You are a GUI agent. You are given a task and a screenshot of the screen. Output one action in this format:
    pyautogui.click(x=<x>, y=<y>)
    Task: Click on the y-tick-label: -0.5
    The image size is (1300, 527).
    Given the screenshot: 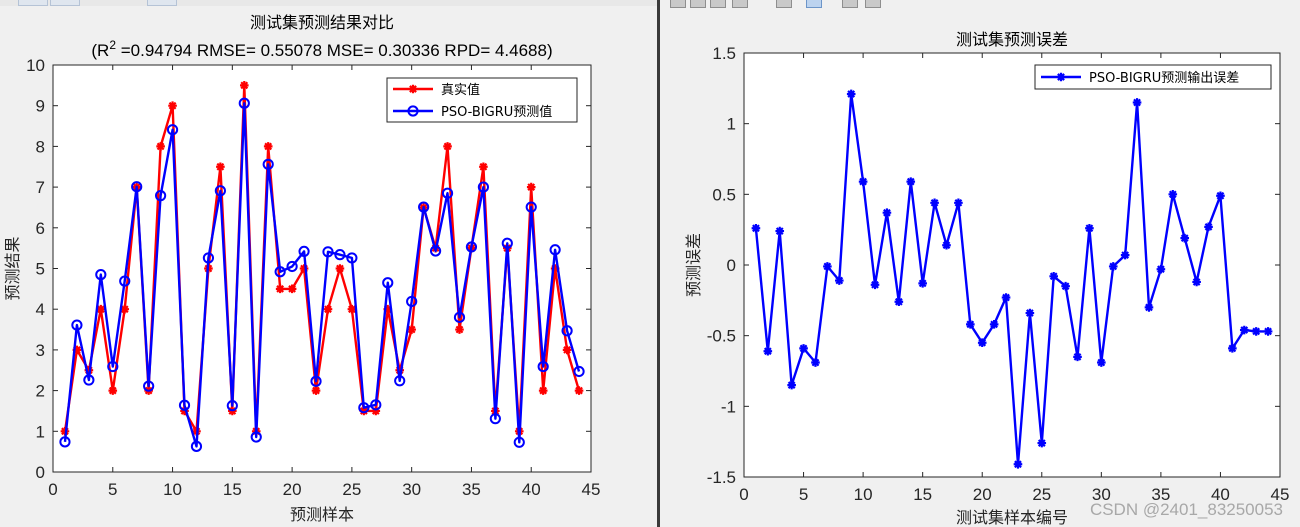 What is the action you would take?
    pyautogui.click(x=721, y=336)
    